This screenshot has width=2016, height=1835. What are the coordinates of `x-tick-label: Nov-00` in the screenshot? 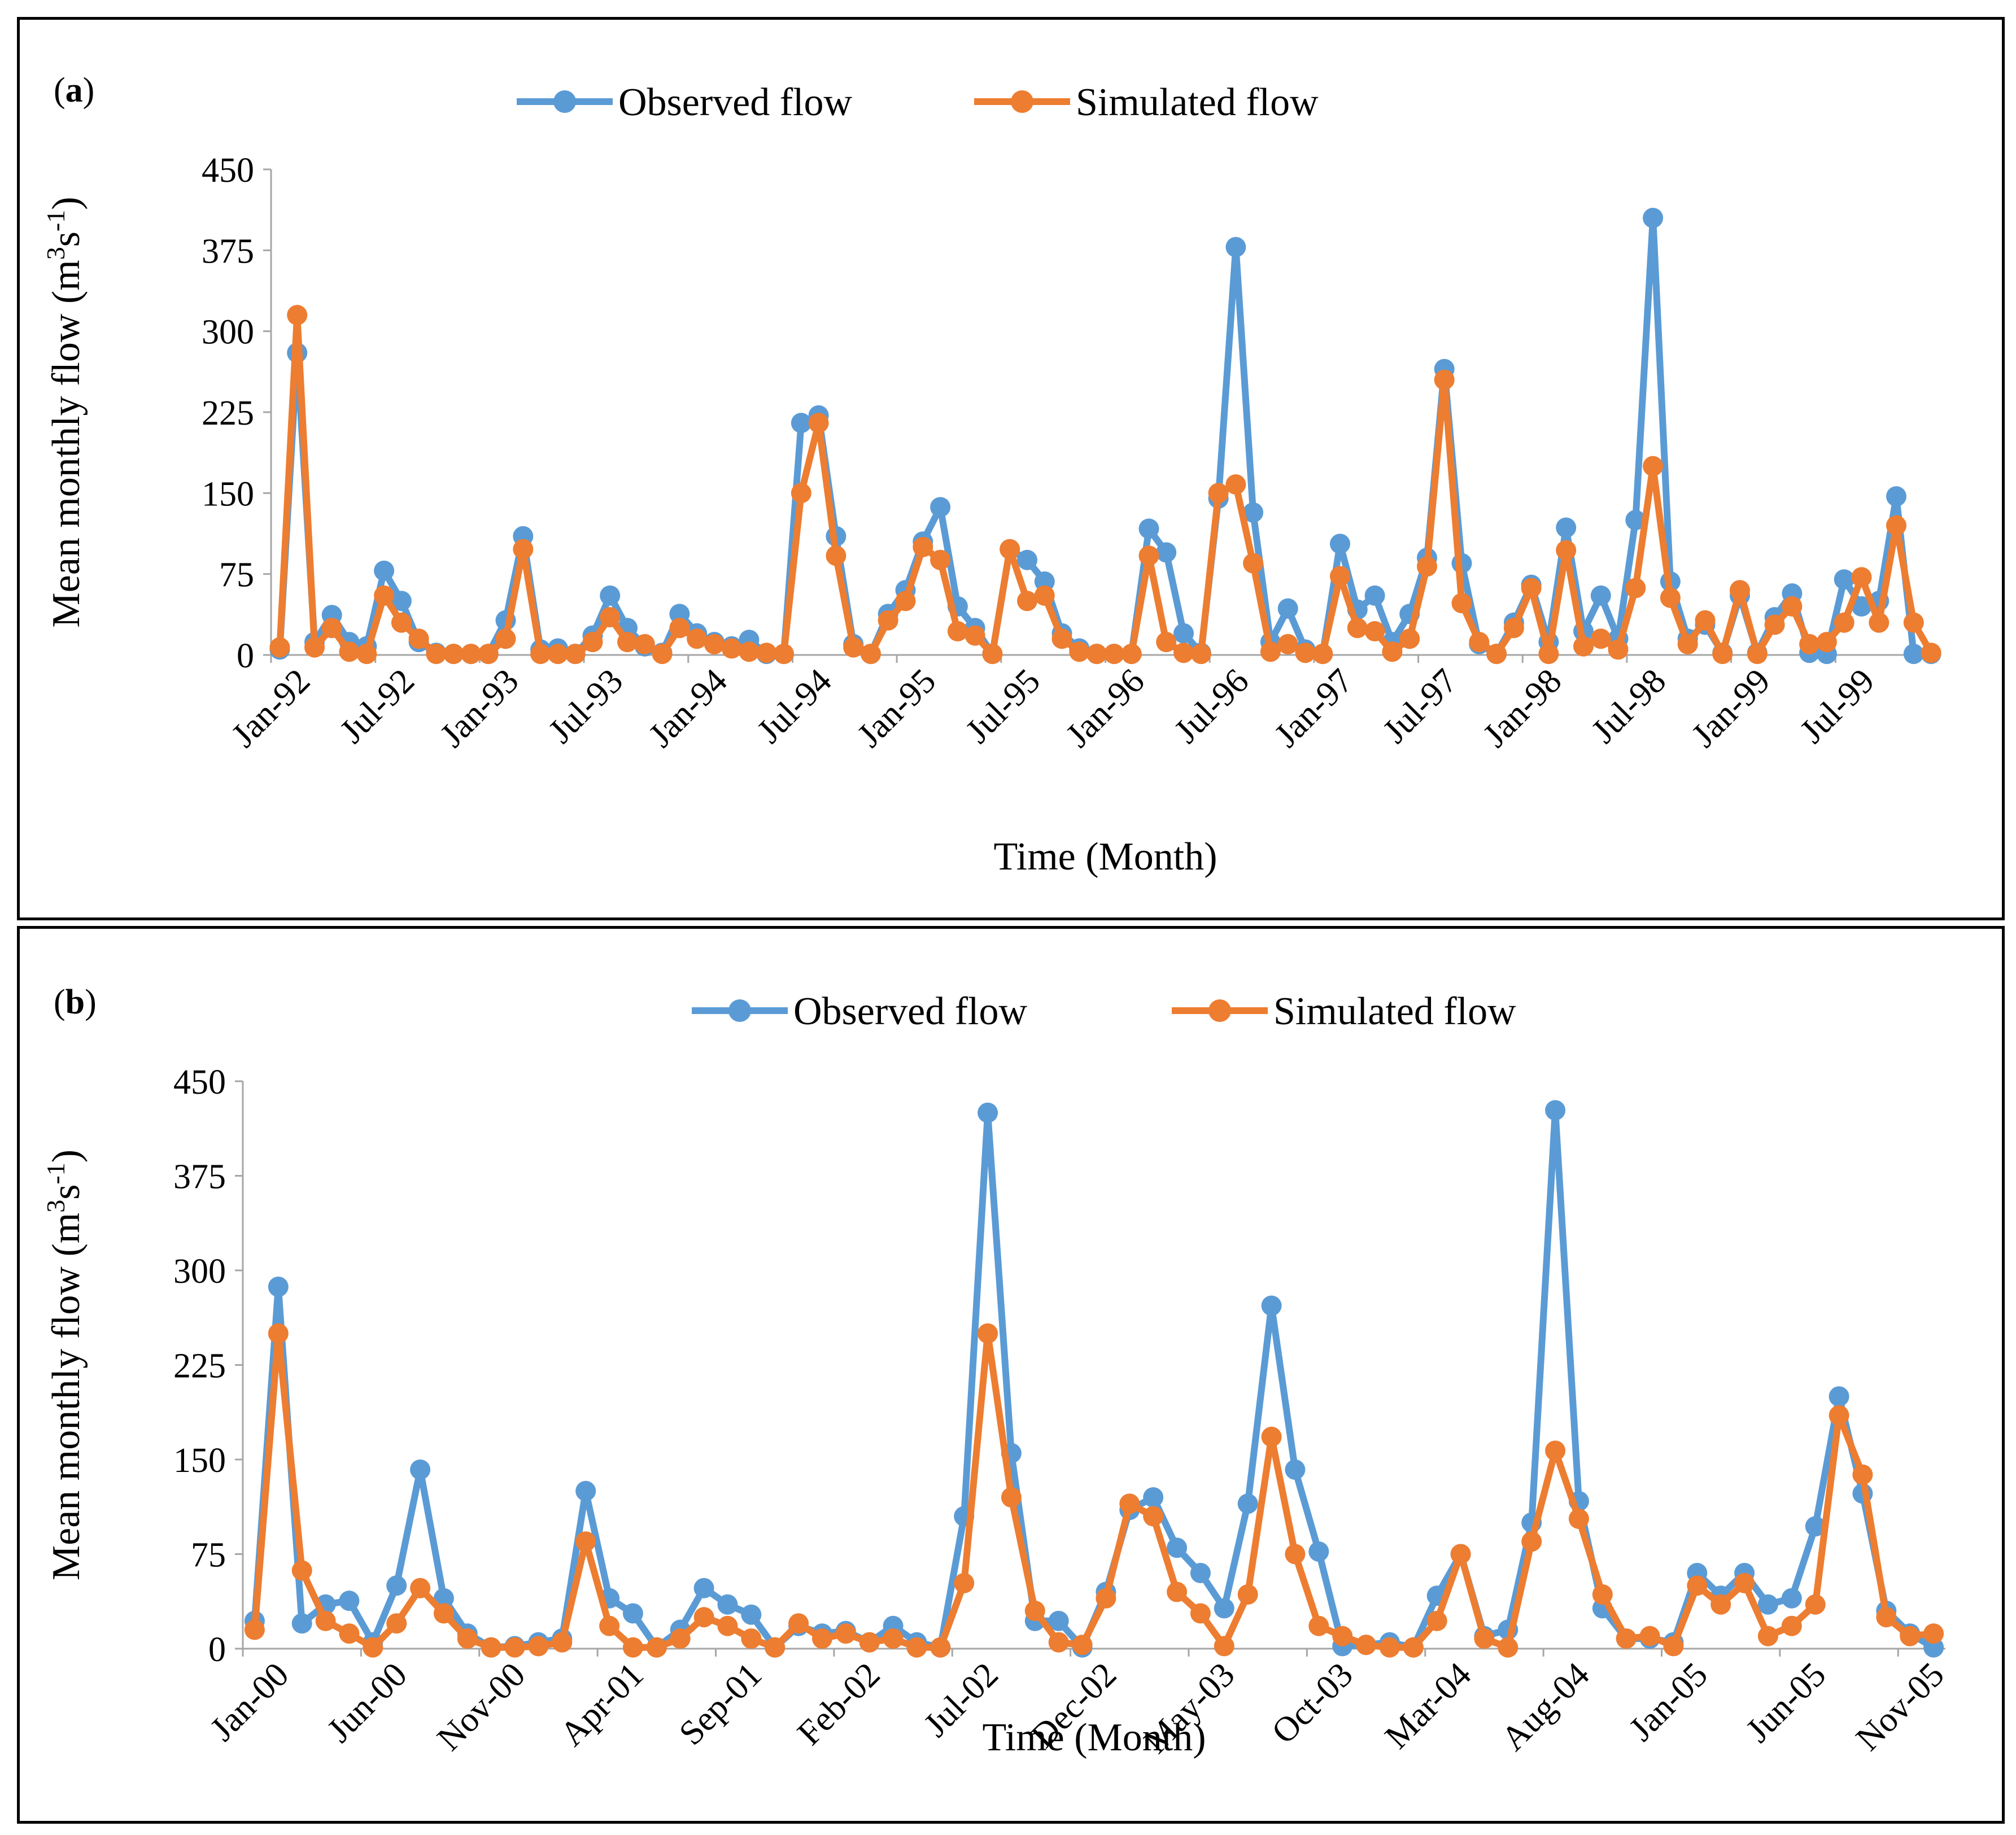 It's located at (481, 1706).